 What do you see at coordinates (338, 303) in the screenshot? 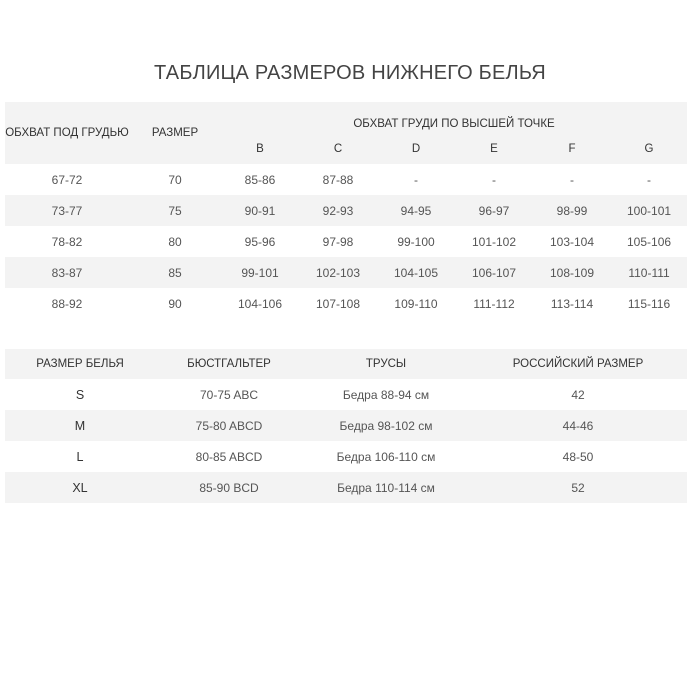
I see `table-cell: 107-108` at bounding box center [338, 303].